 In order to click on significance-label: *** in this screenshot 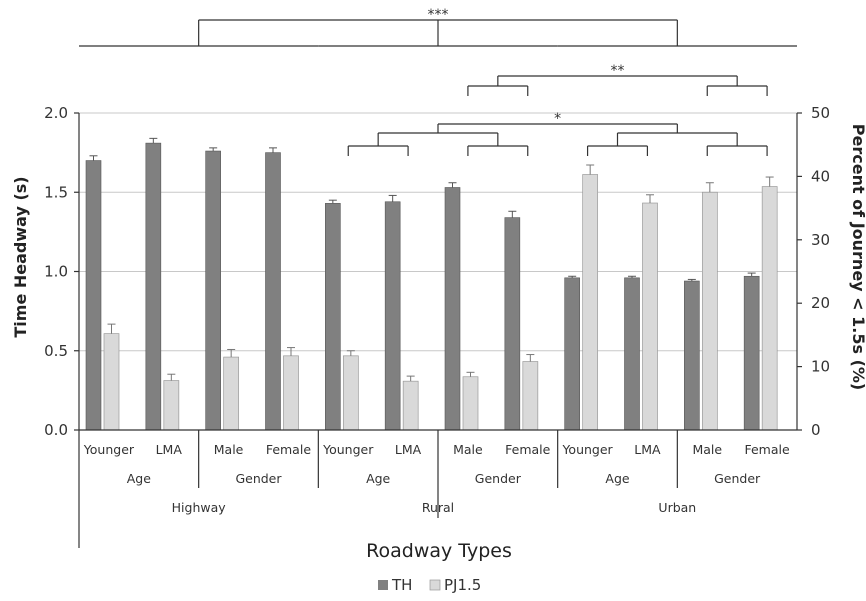, I will do `click(438, 15)`.